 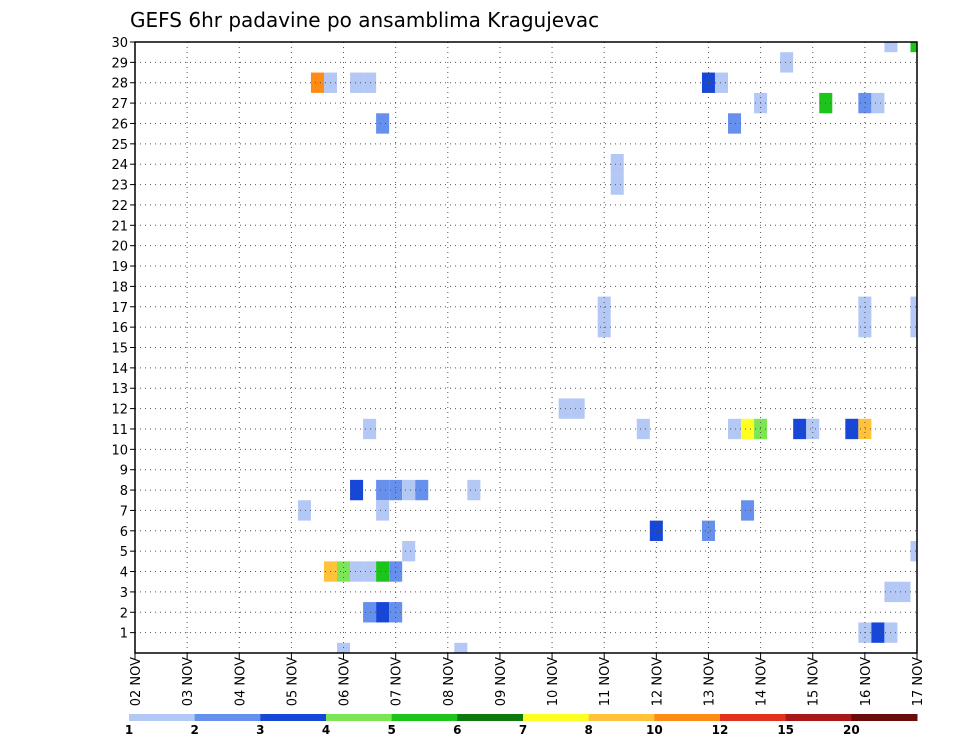 I want to click on x-tick-label: 09 NOV, so click(x=501, y=681).